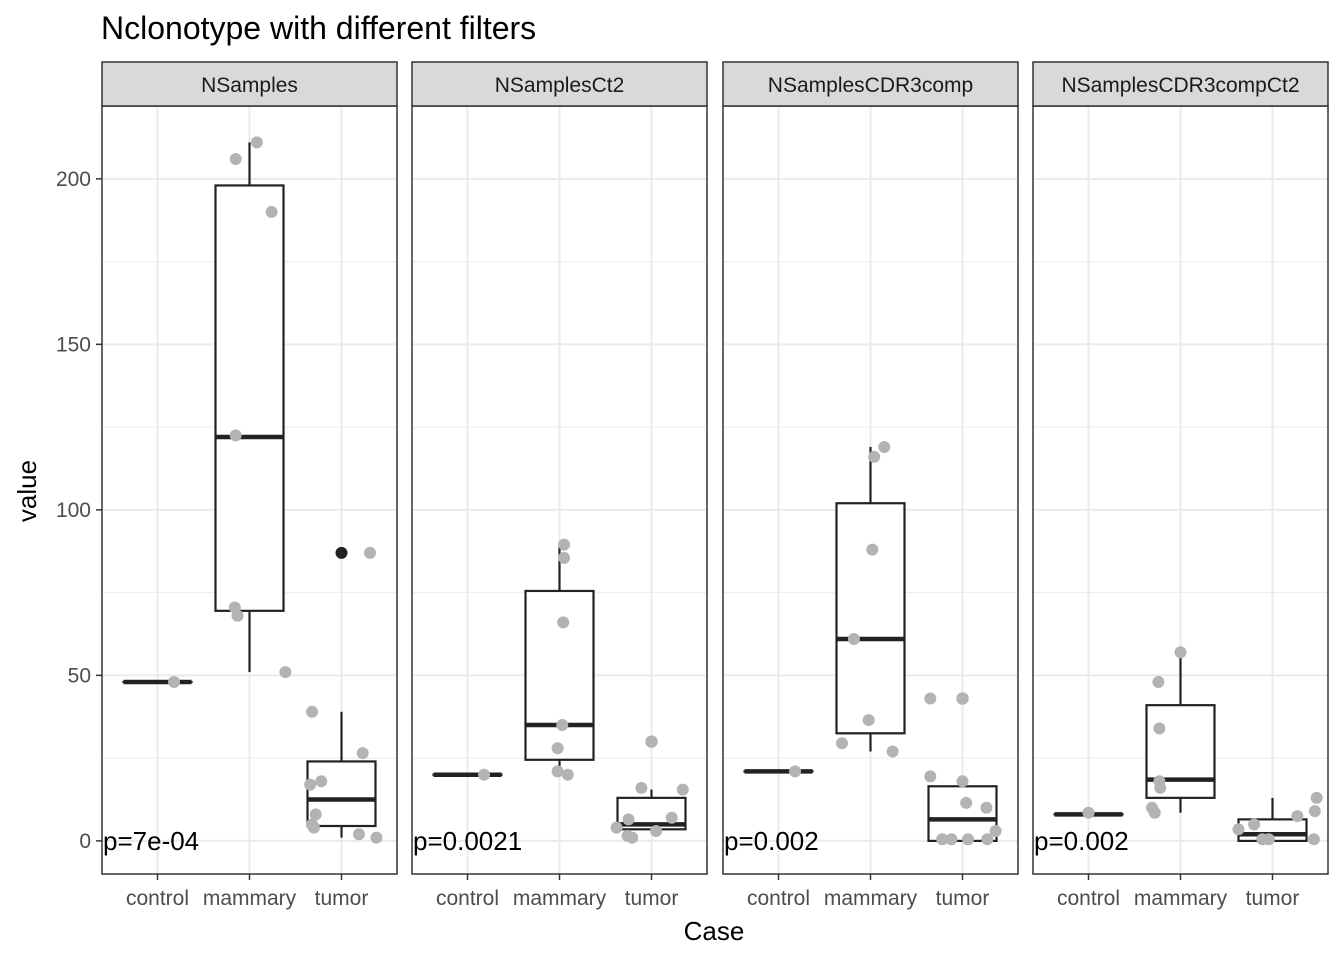  Describe the element at coordinates (73, 179) in the screenshot. I see `y-tick-label: 200` at that location.